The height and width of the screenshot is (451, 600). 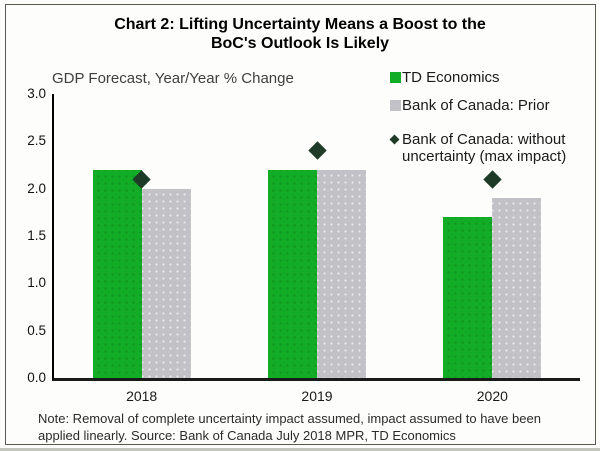 I want to click on y-axis-tick-label: 2.0, so click(x=36, y=188).